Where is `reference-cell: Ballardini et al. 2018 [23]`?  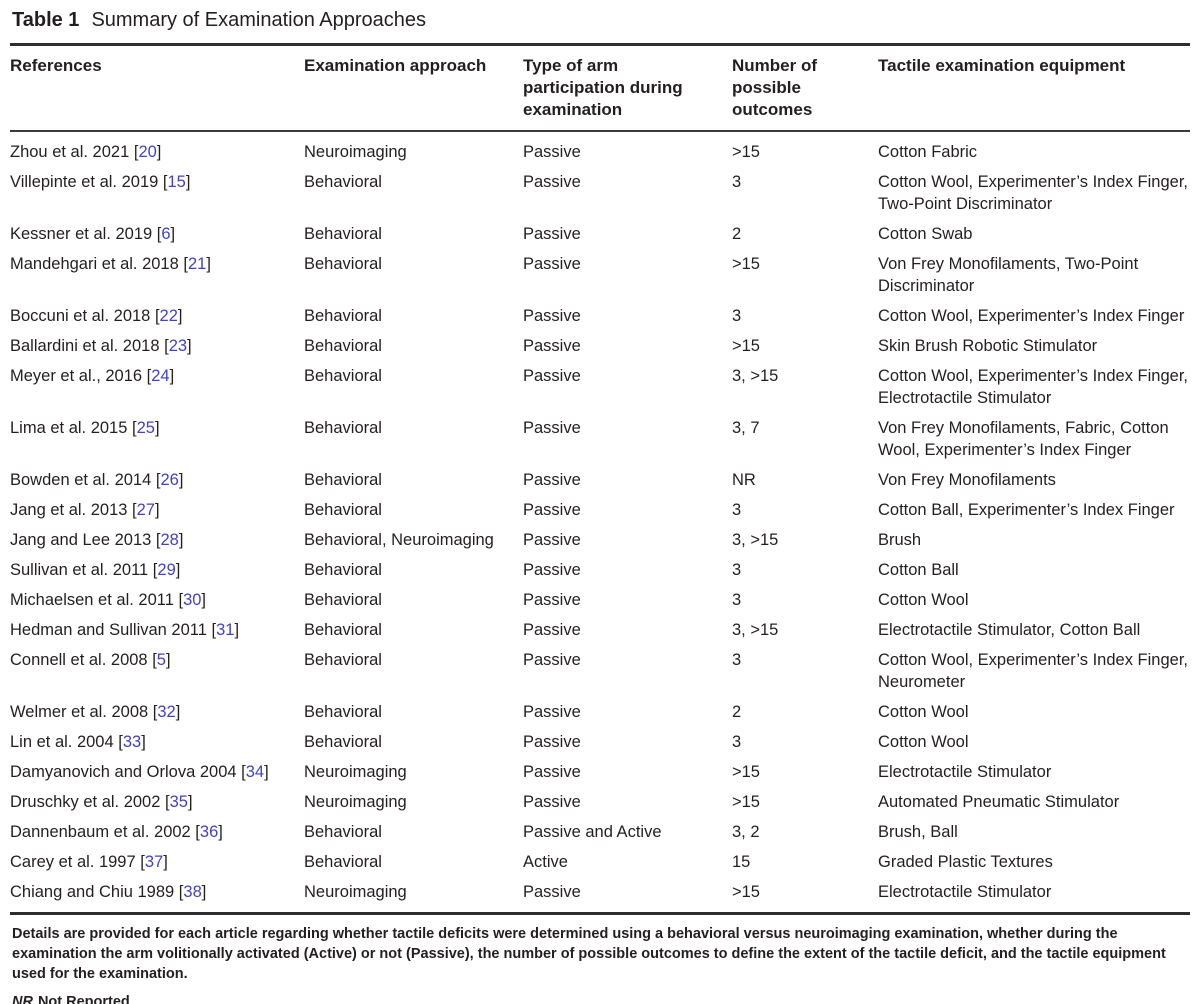 reference-cell: Ballardini et al. 2018 [23] is located at coordinates (157, 346).